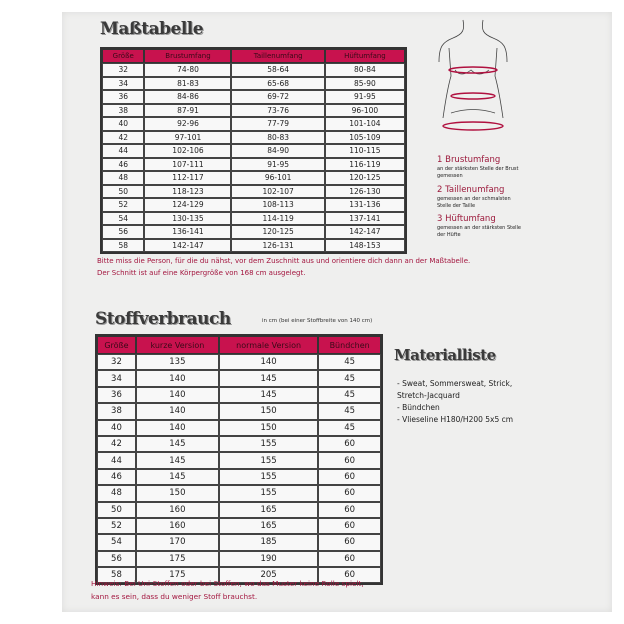  What do you see at coordinates (466, 219) in the screenshot?
I see `measurement-title: 3 Hüftumfang` at bounding box center [466, 219].